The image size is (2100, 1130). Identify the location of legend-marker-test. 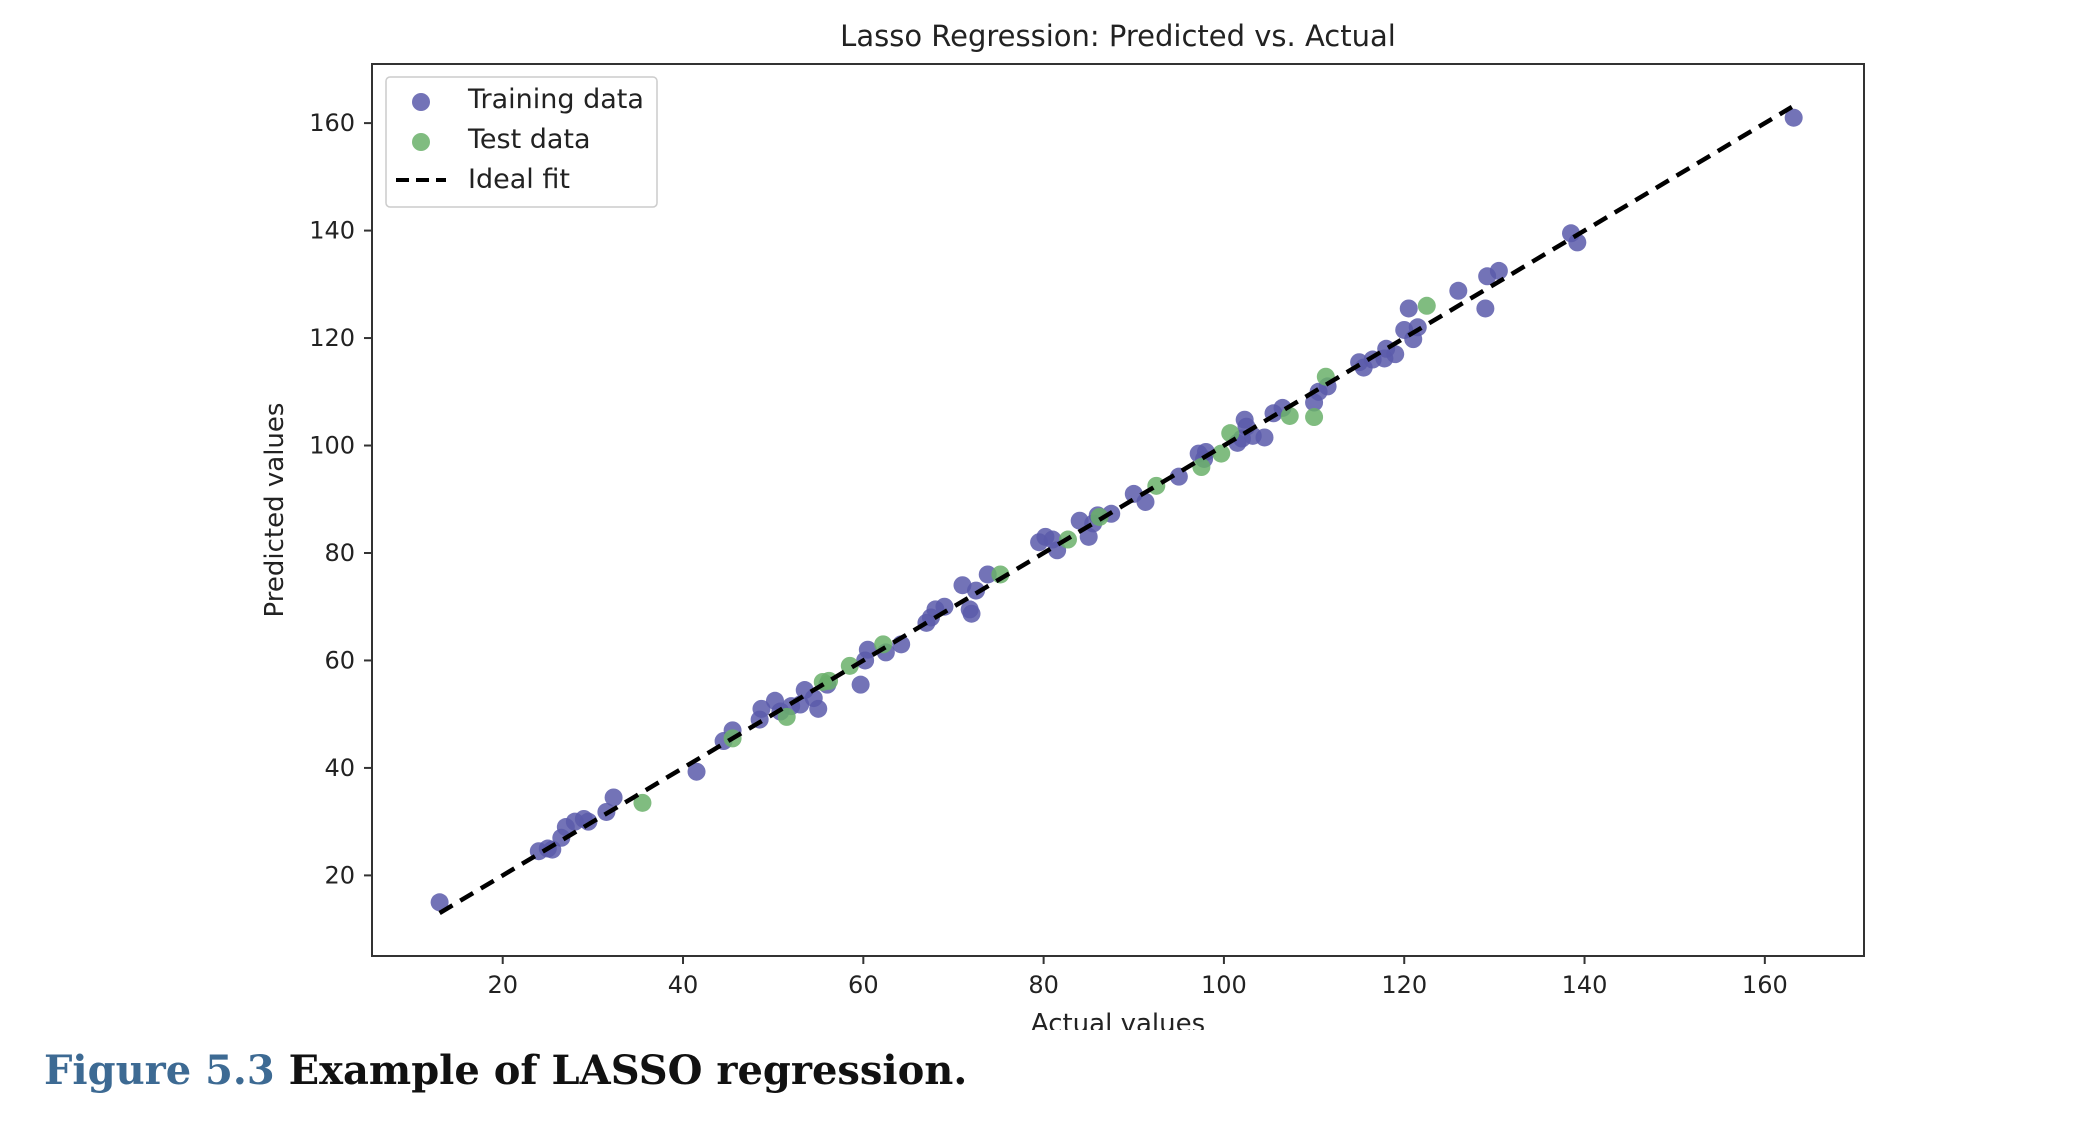
(421, 142).